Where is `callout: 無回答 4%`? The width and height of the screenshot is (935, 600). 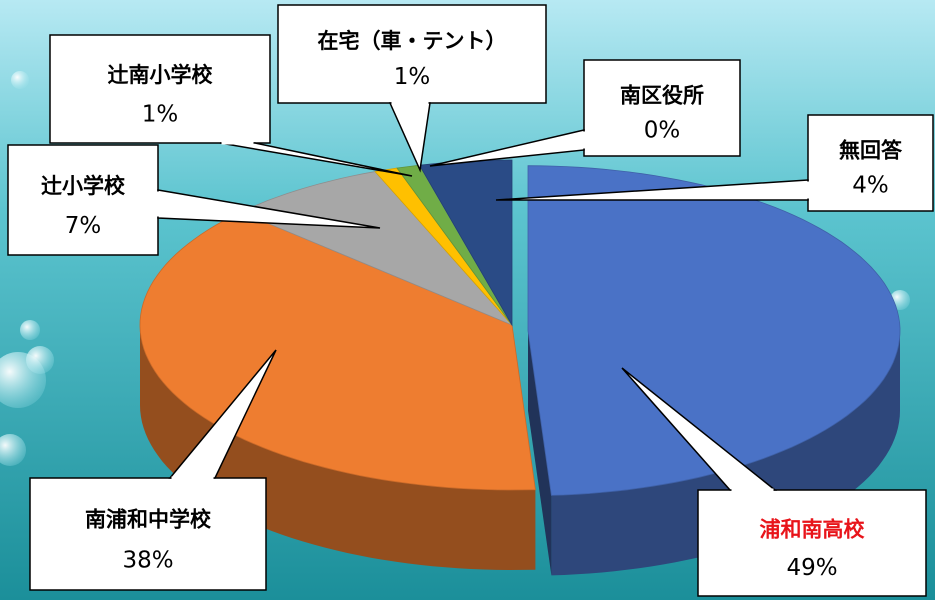 callout: 無回答 4% is located at coordinates (714, 163).